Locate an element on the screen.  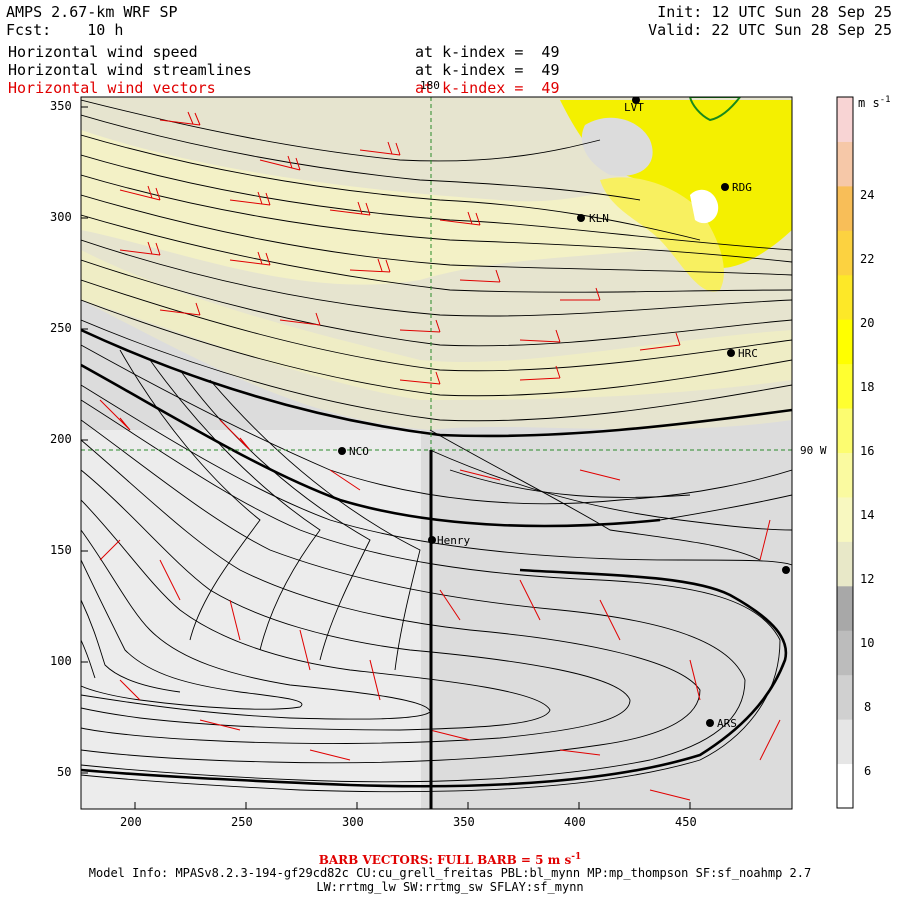
station-dot-edge is located at coordinates (786, 570).